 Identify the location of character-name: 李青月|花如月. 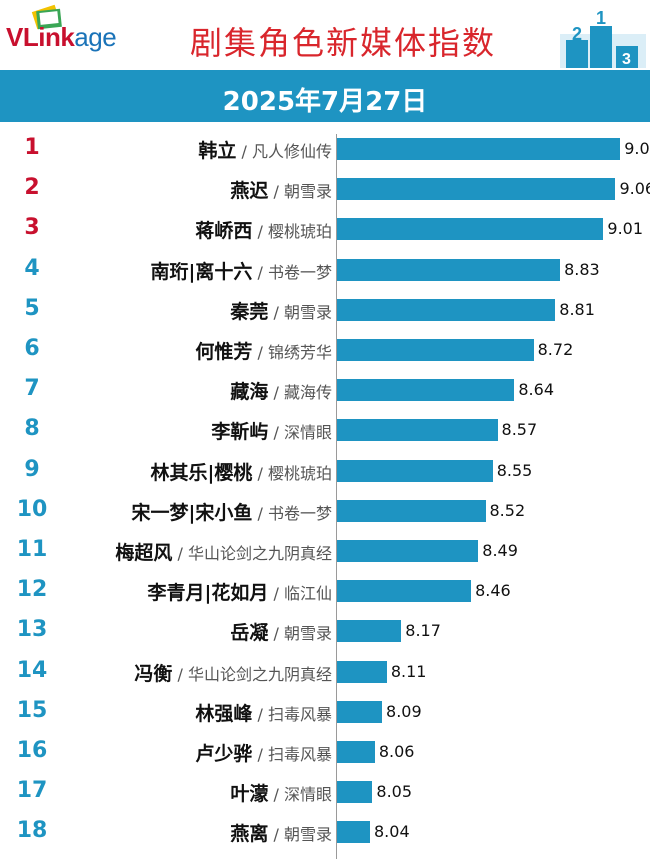
(208, 593).